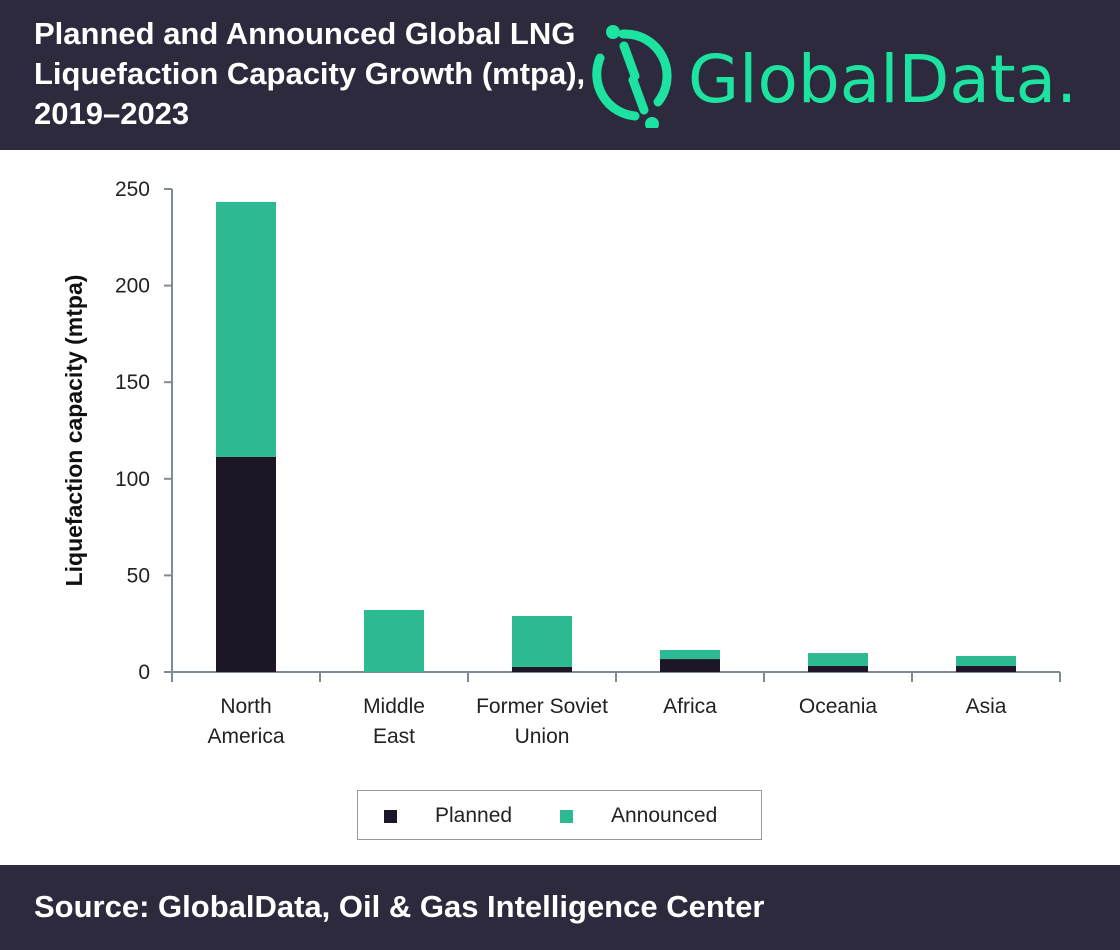  Describe the element at coordinates (74, 431) in the screenshot. I see `y-axis-label: Liquefaction capacity (mtpa)` at that location.